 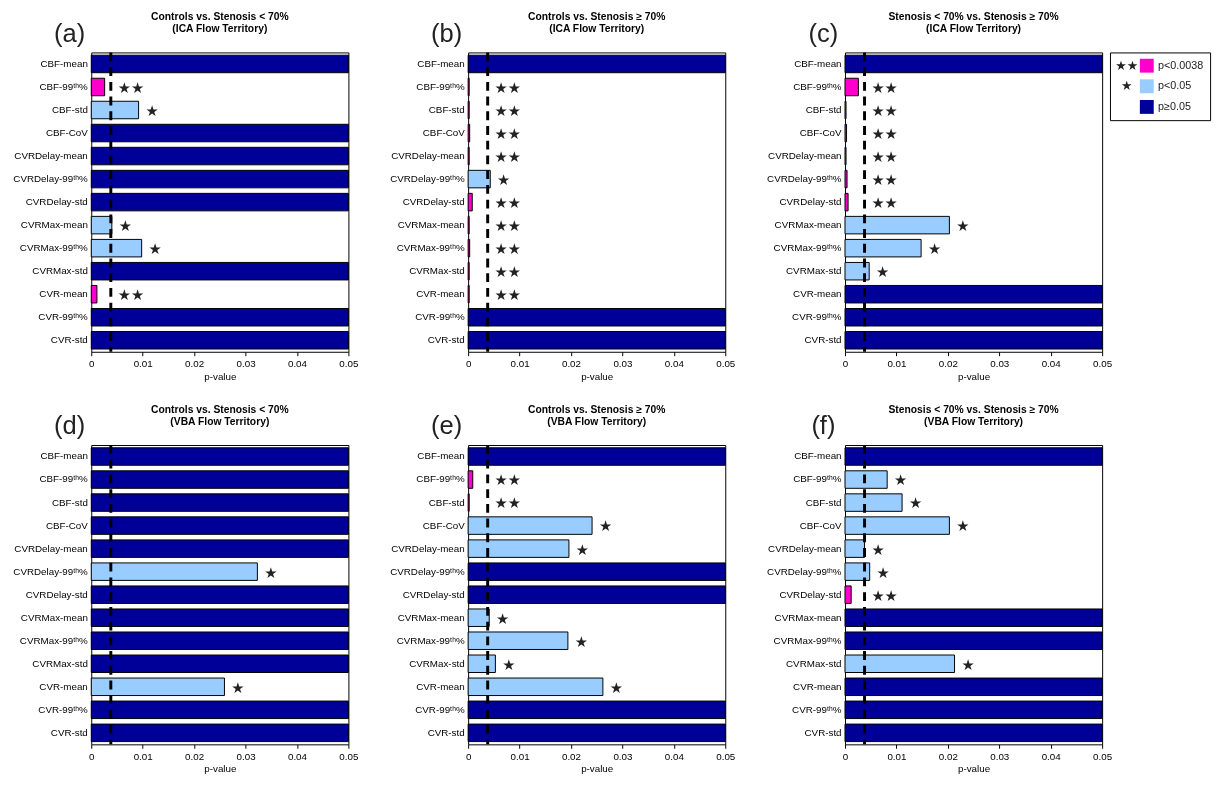 I want to click on legend-label: p<0.0038, so click(x=1181, y=64).